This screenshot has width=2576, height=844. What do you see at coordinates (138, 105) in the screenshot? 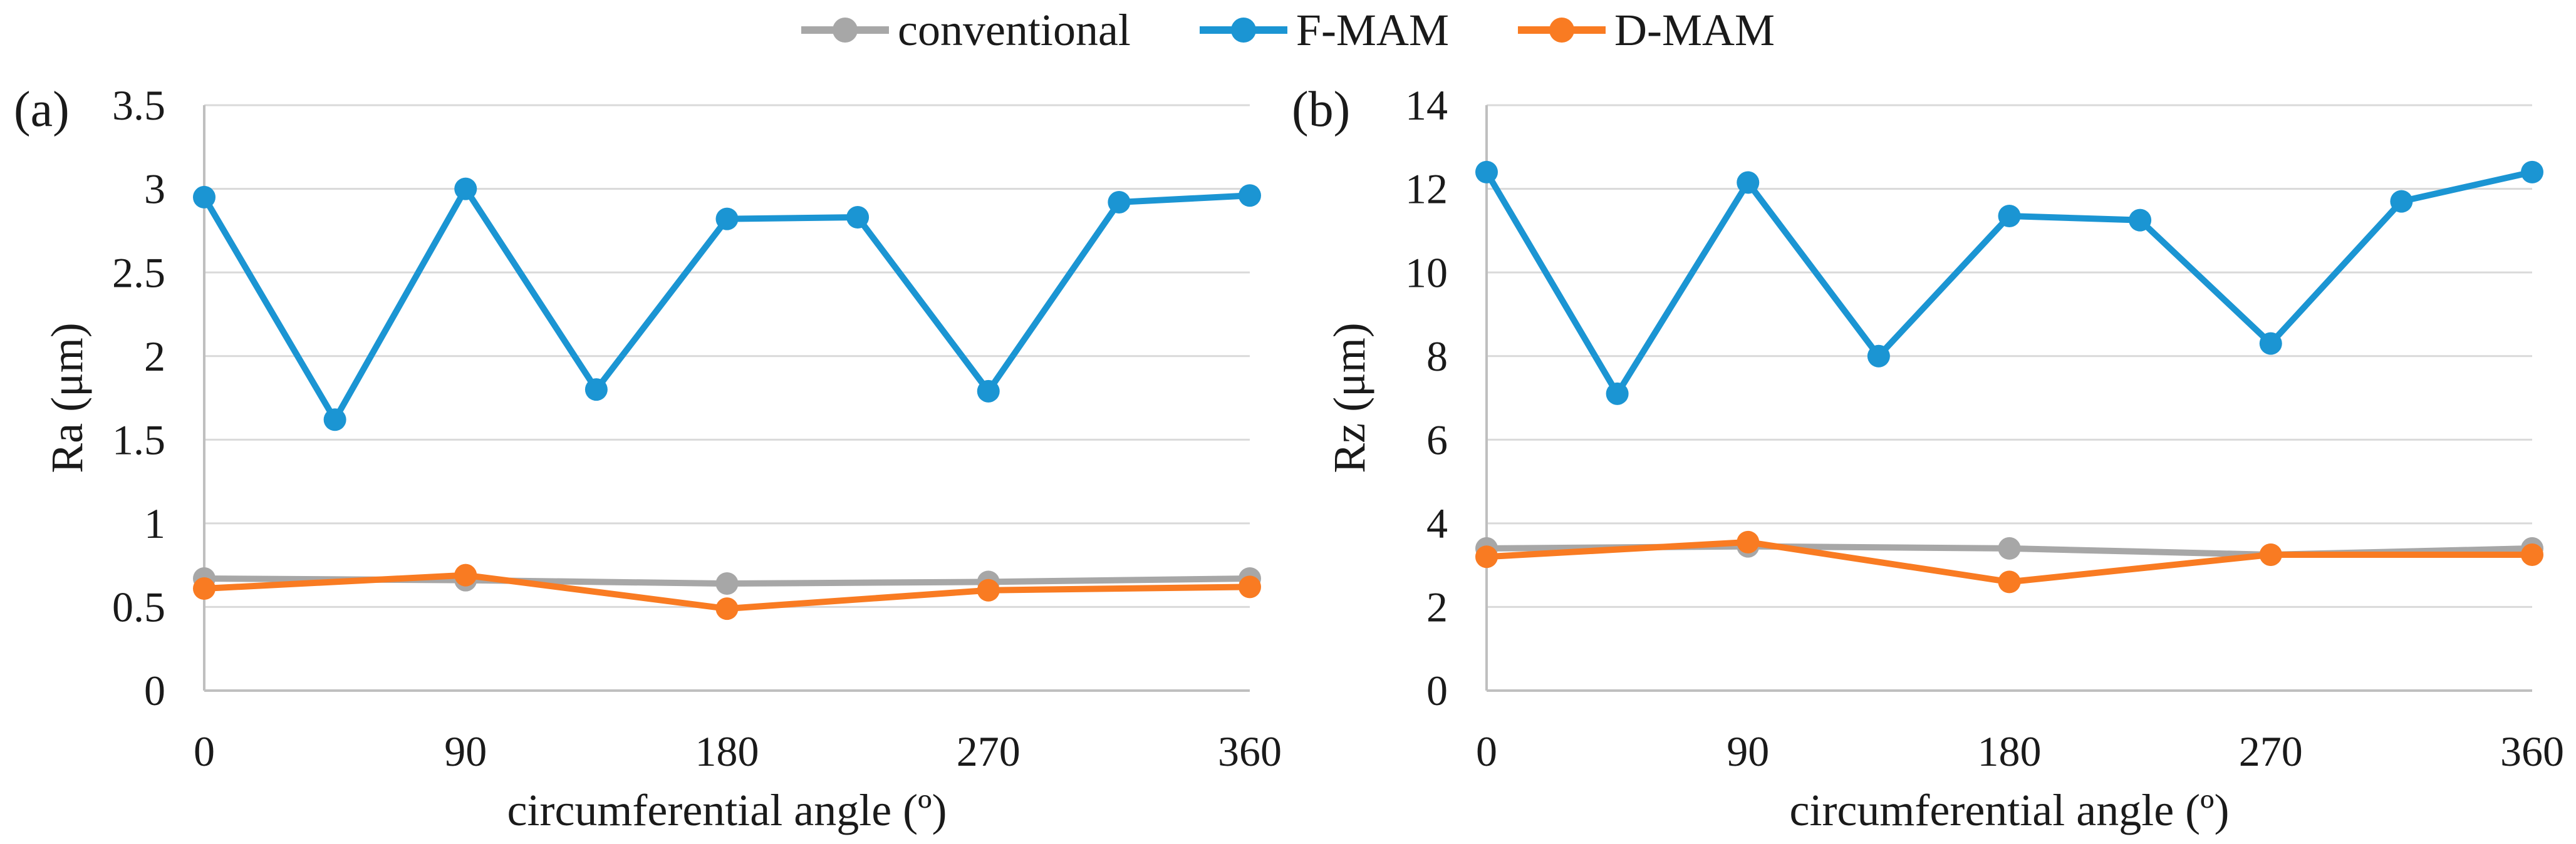
I see `y-tick-label: 3.5` at bounding box center [138, 105].